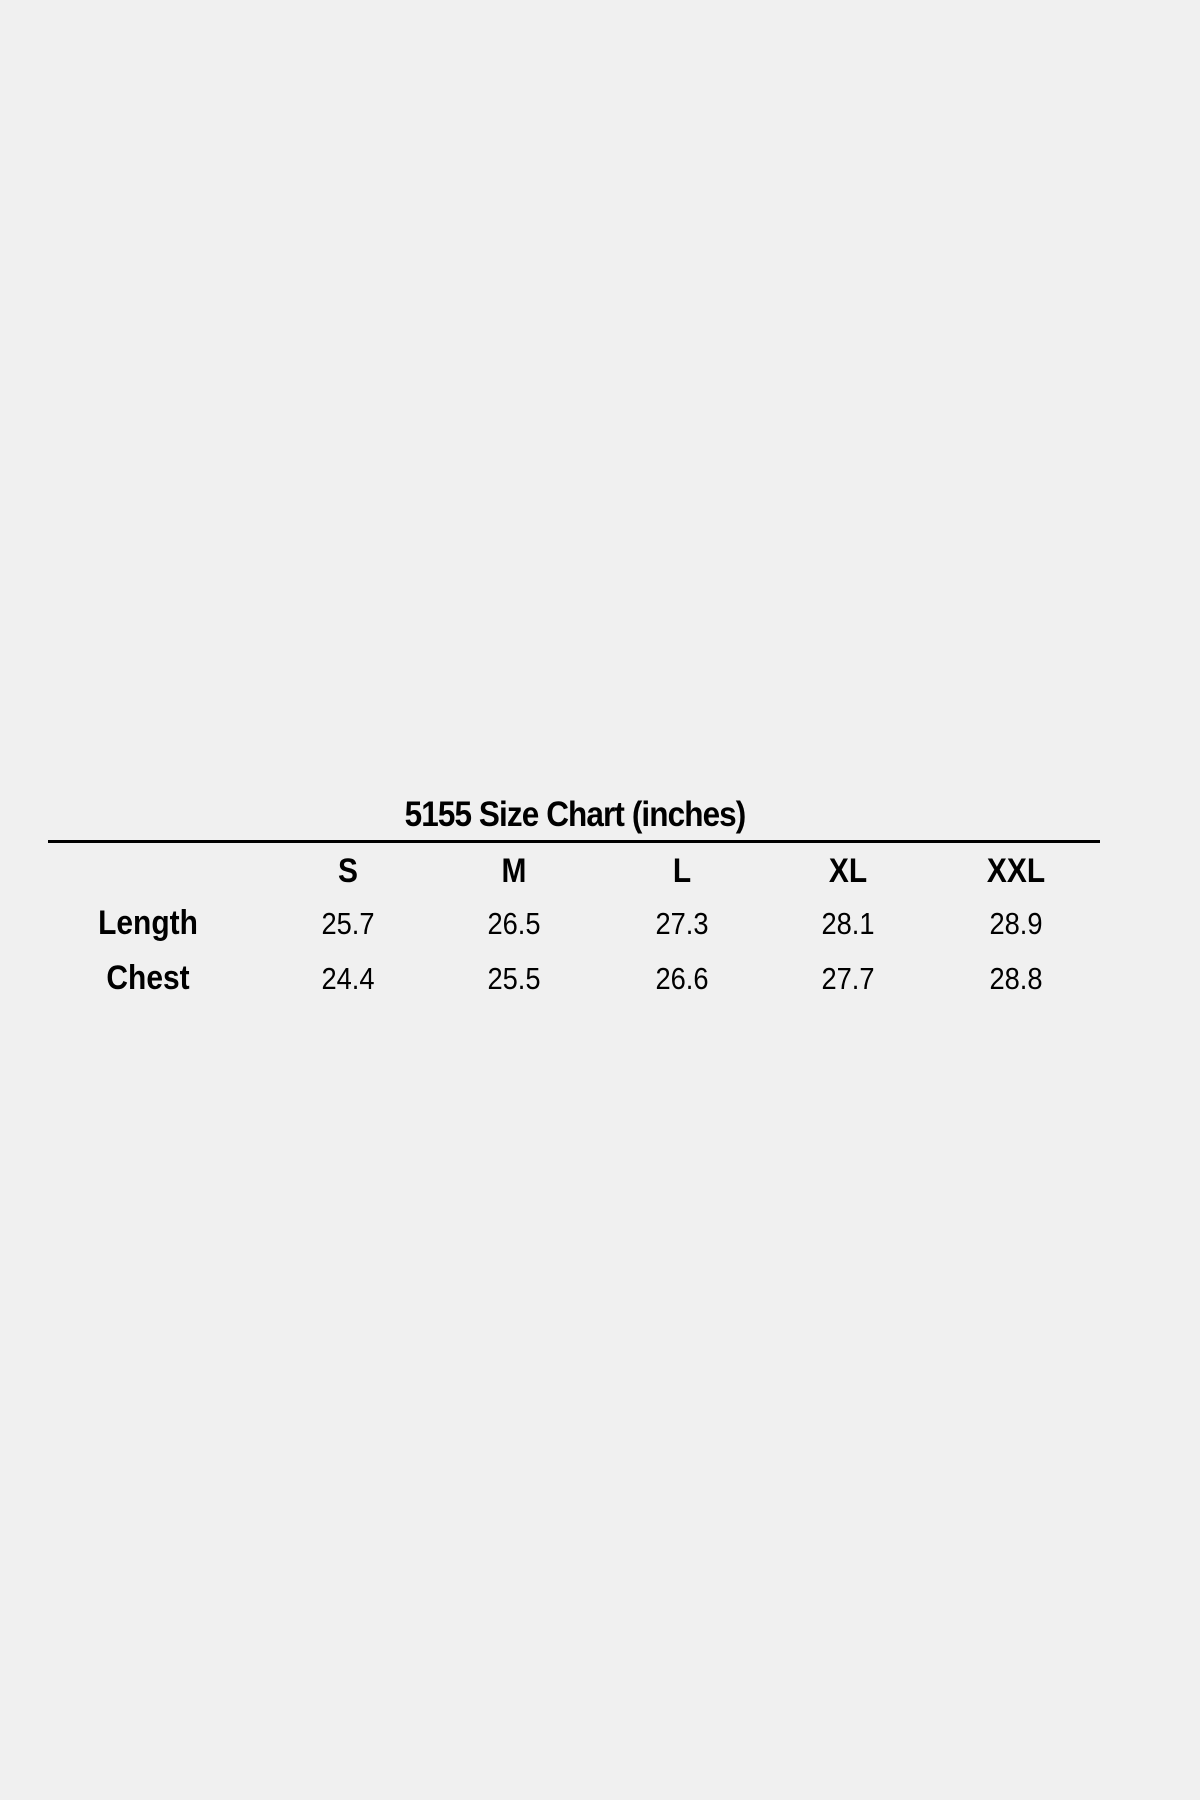 The height and width of the screenshot is (1800, 1200). Describe the element at coordinates (148, 978) in the screenshot. I see `row-label: Chest` at that location.